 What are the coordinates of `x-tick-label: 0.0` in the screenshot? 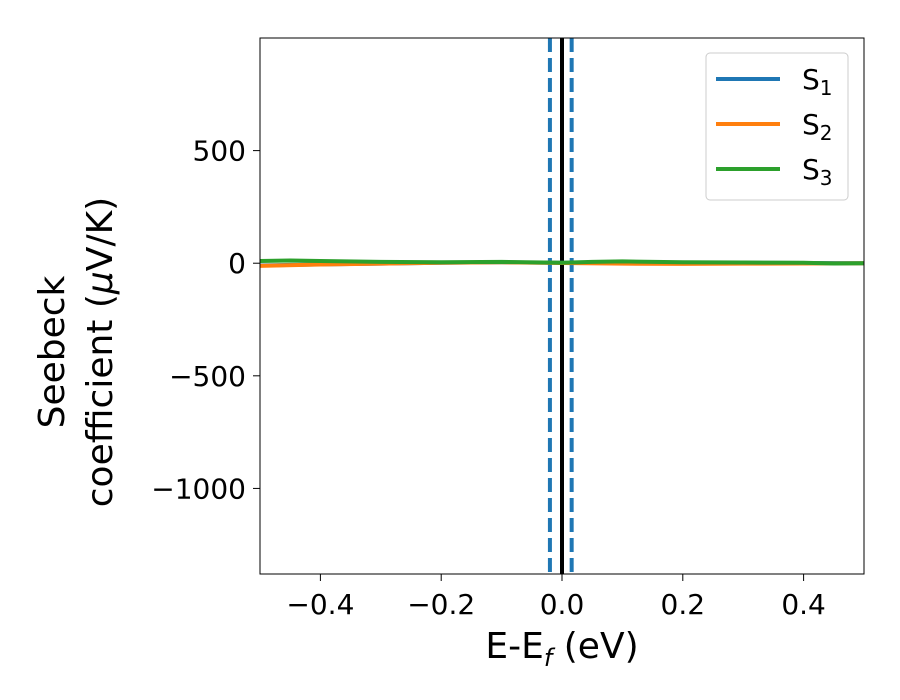 It's located at (562, 604).